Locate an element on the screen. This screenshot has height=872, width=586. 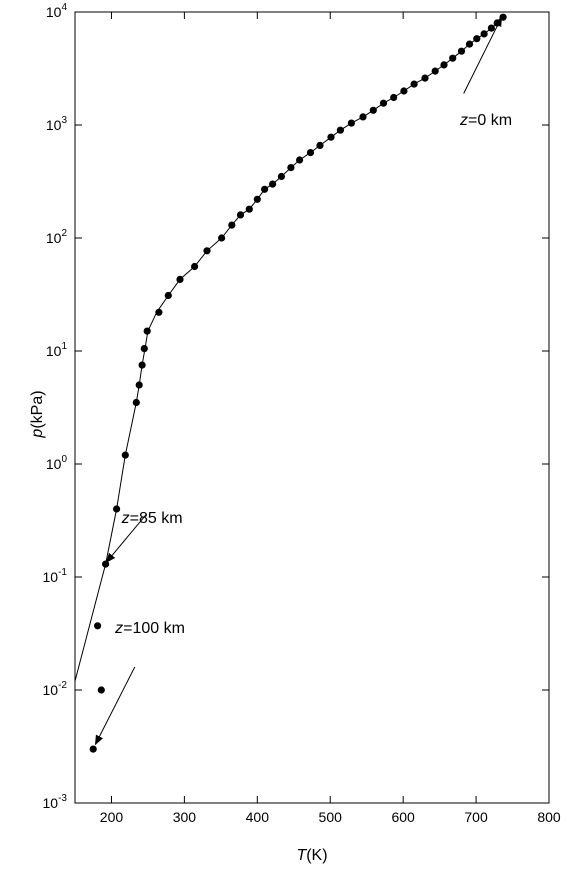
y-tick-label: 10³ is located at coordinates (57, 124).